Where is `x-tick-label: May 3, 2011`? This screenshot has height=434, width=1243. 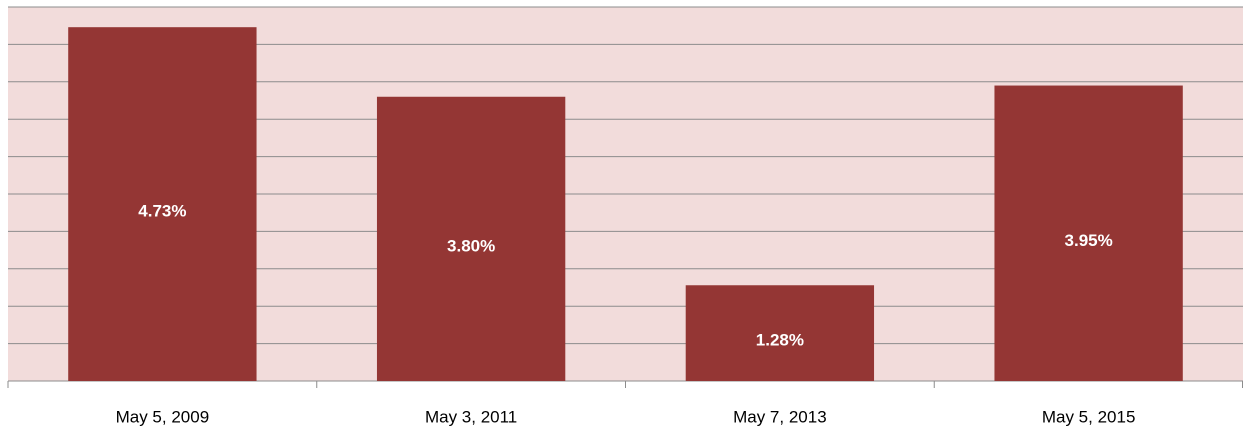
x-tick-label: May 3, 2011 is located at coordinates (471, 416).